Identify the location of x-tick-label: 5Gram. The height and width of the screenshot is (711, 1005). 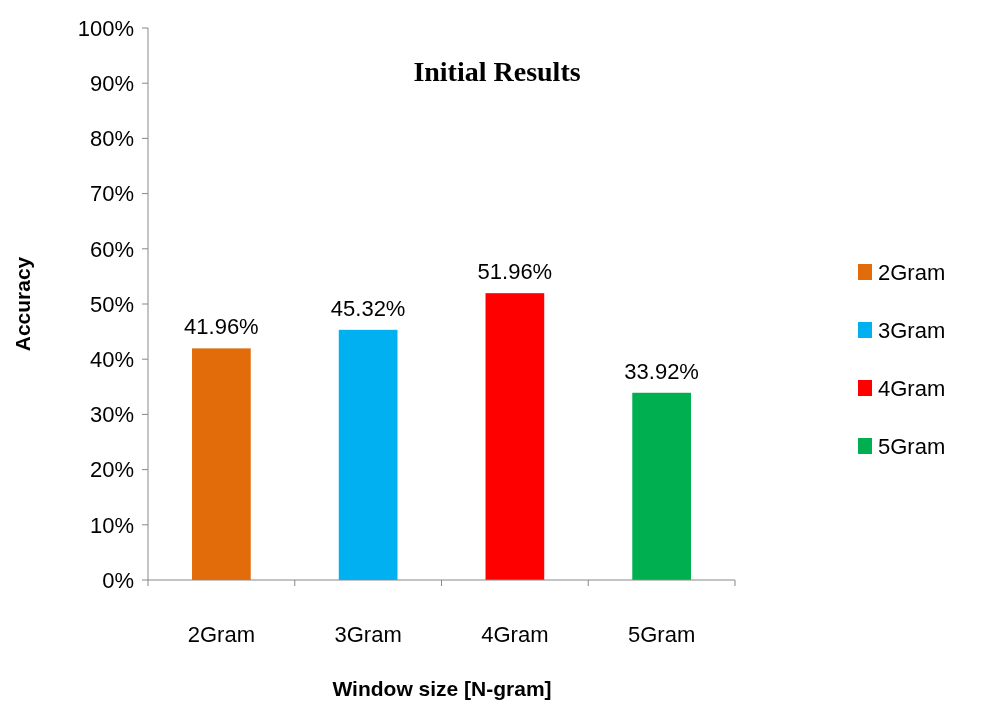
(662, 634).